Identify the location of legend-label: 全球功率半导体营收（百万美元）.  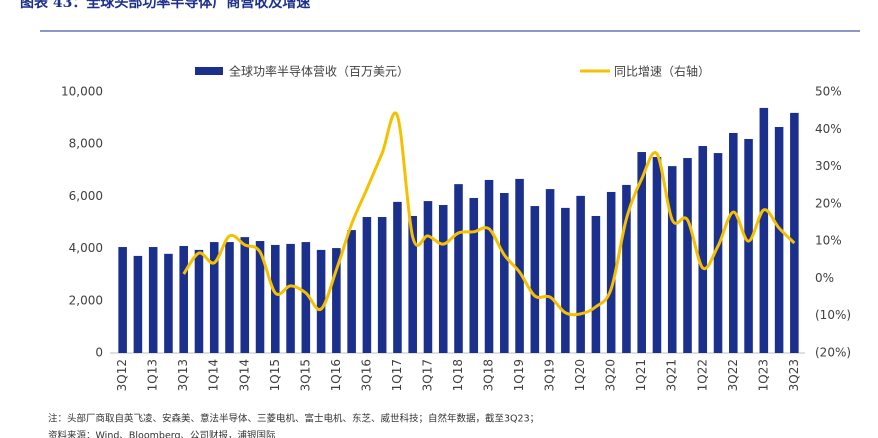
(319, 71).